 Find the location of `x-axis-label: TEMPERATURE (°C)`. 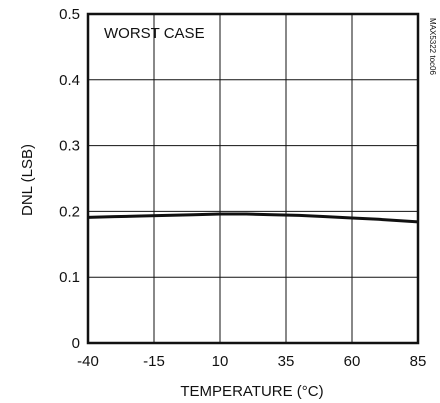

x-axis-label: TEMPERATURE (°C) is located at coordinates (251, 391).